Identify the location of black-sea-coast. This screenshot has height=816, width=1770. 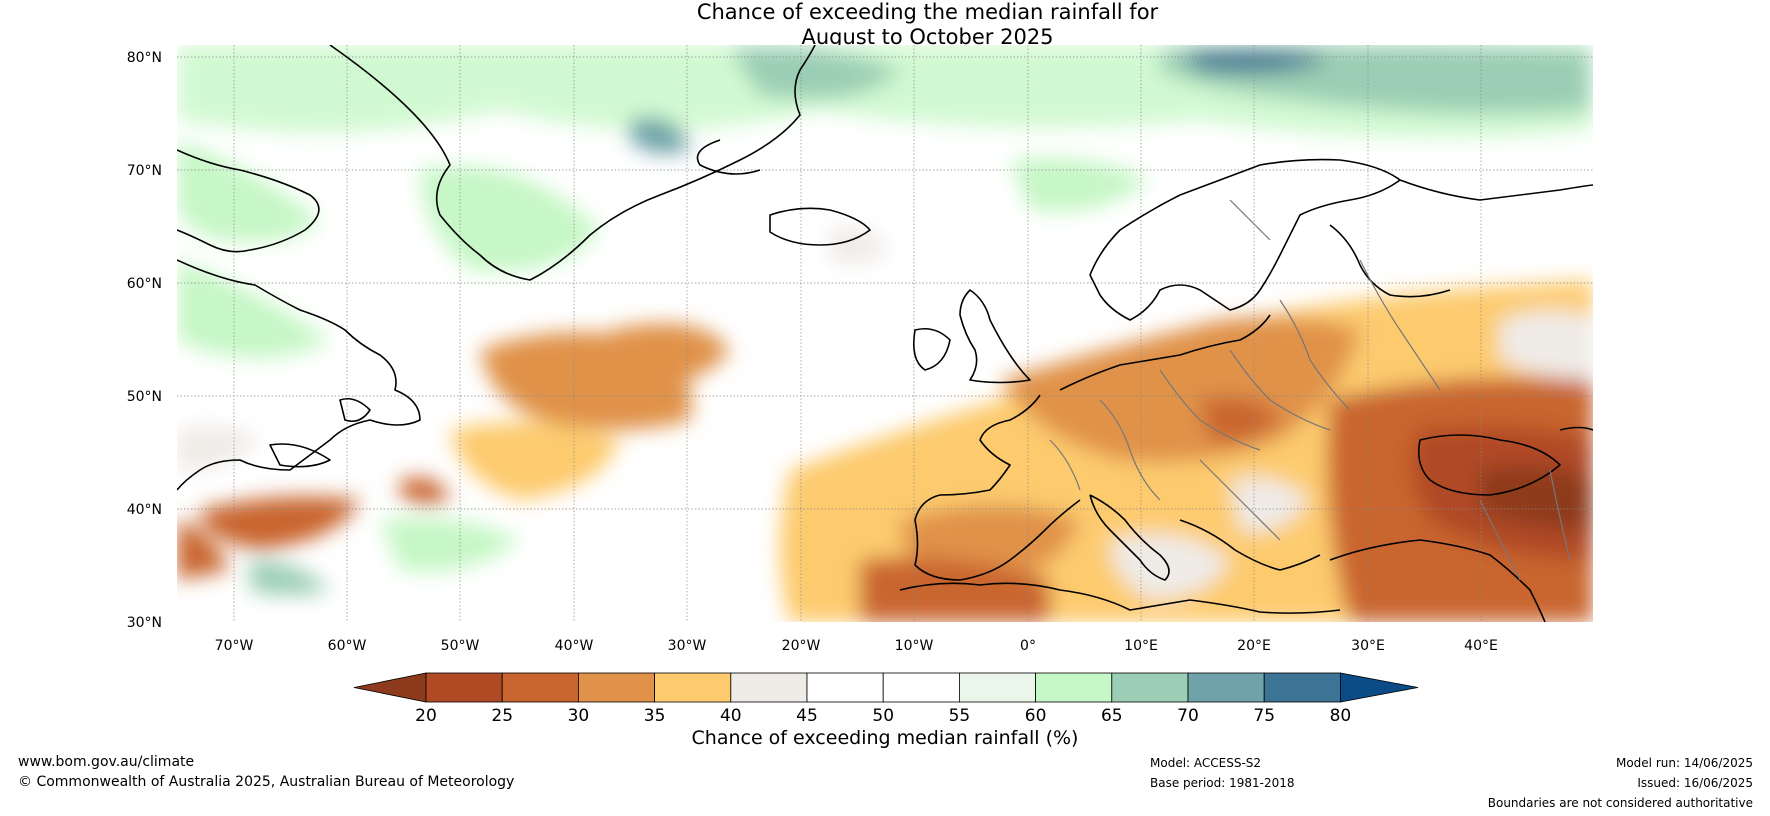
(1489, 465).